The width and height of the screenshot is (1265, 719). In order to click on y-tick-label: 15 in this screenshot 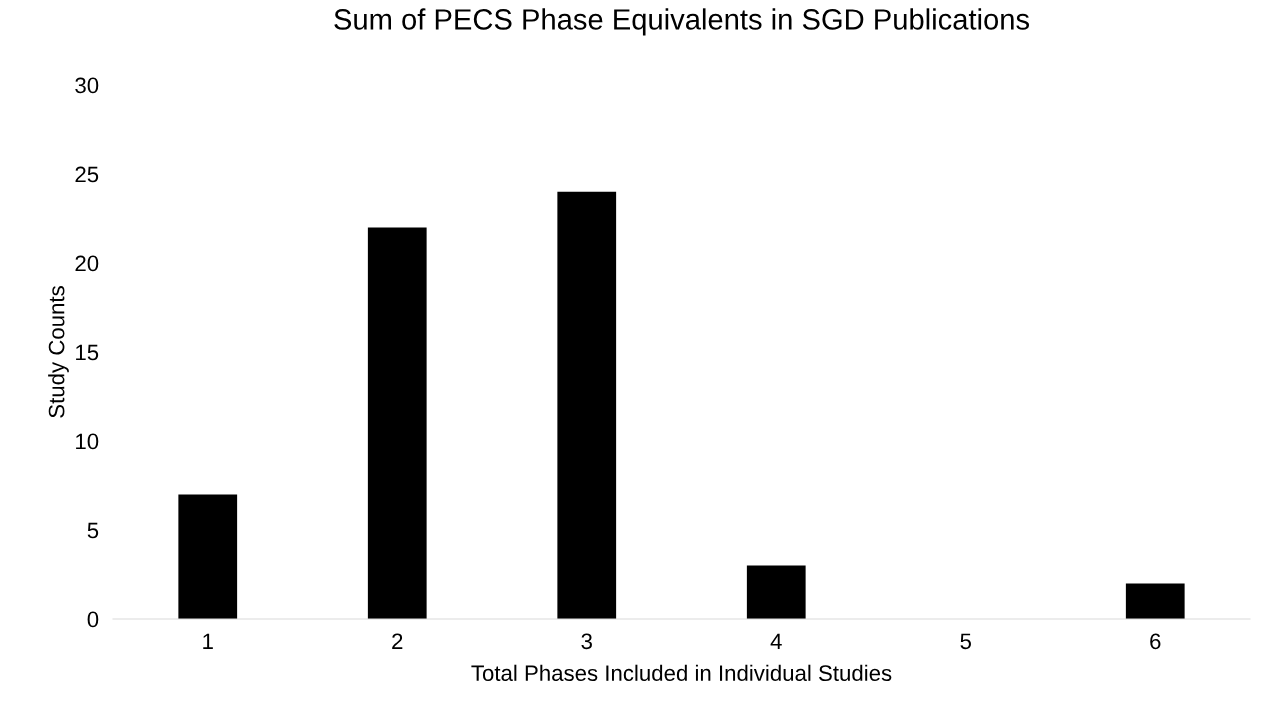, I will do `click(87, 352)`.